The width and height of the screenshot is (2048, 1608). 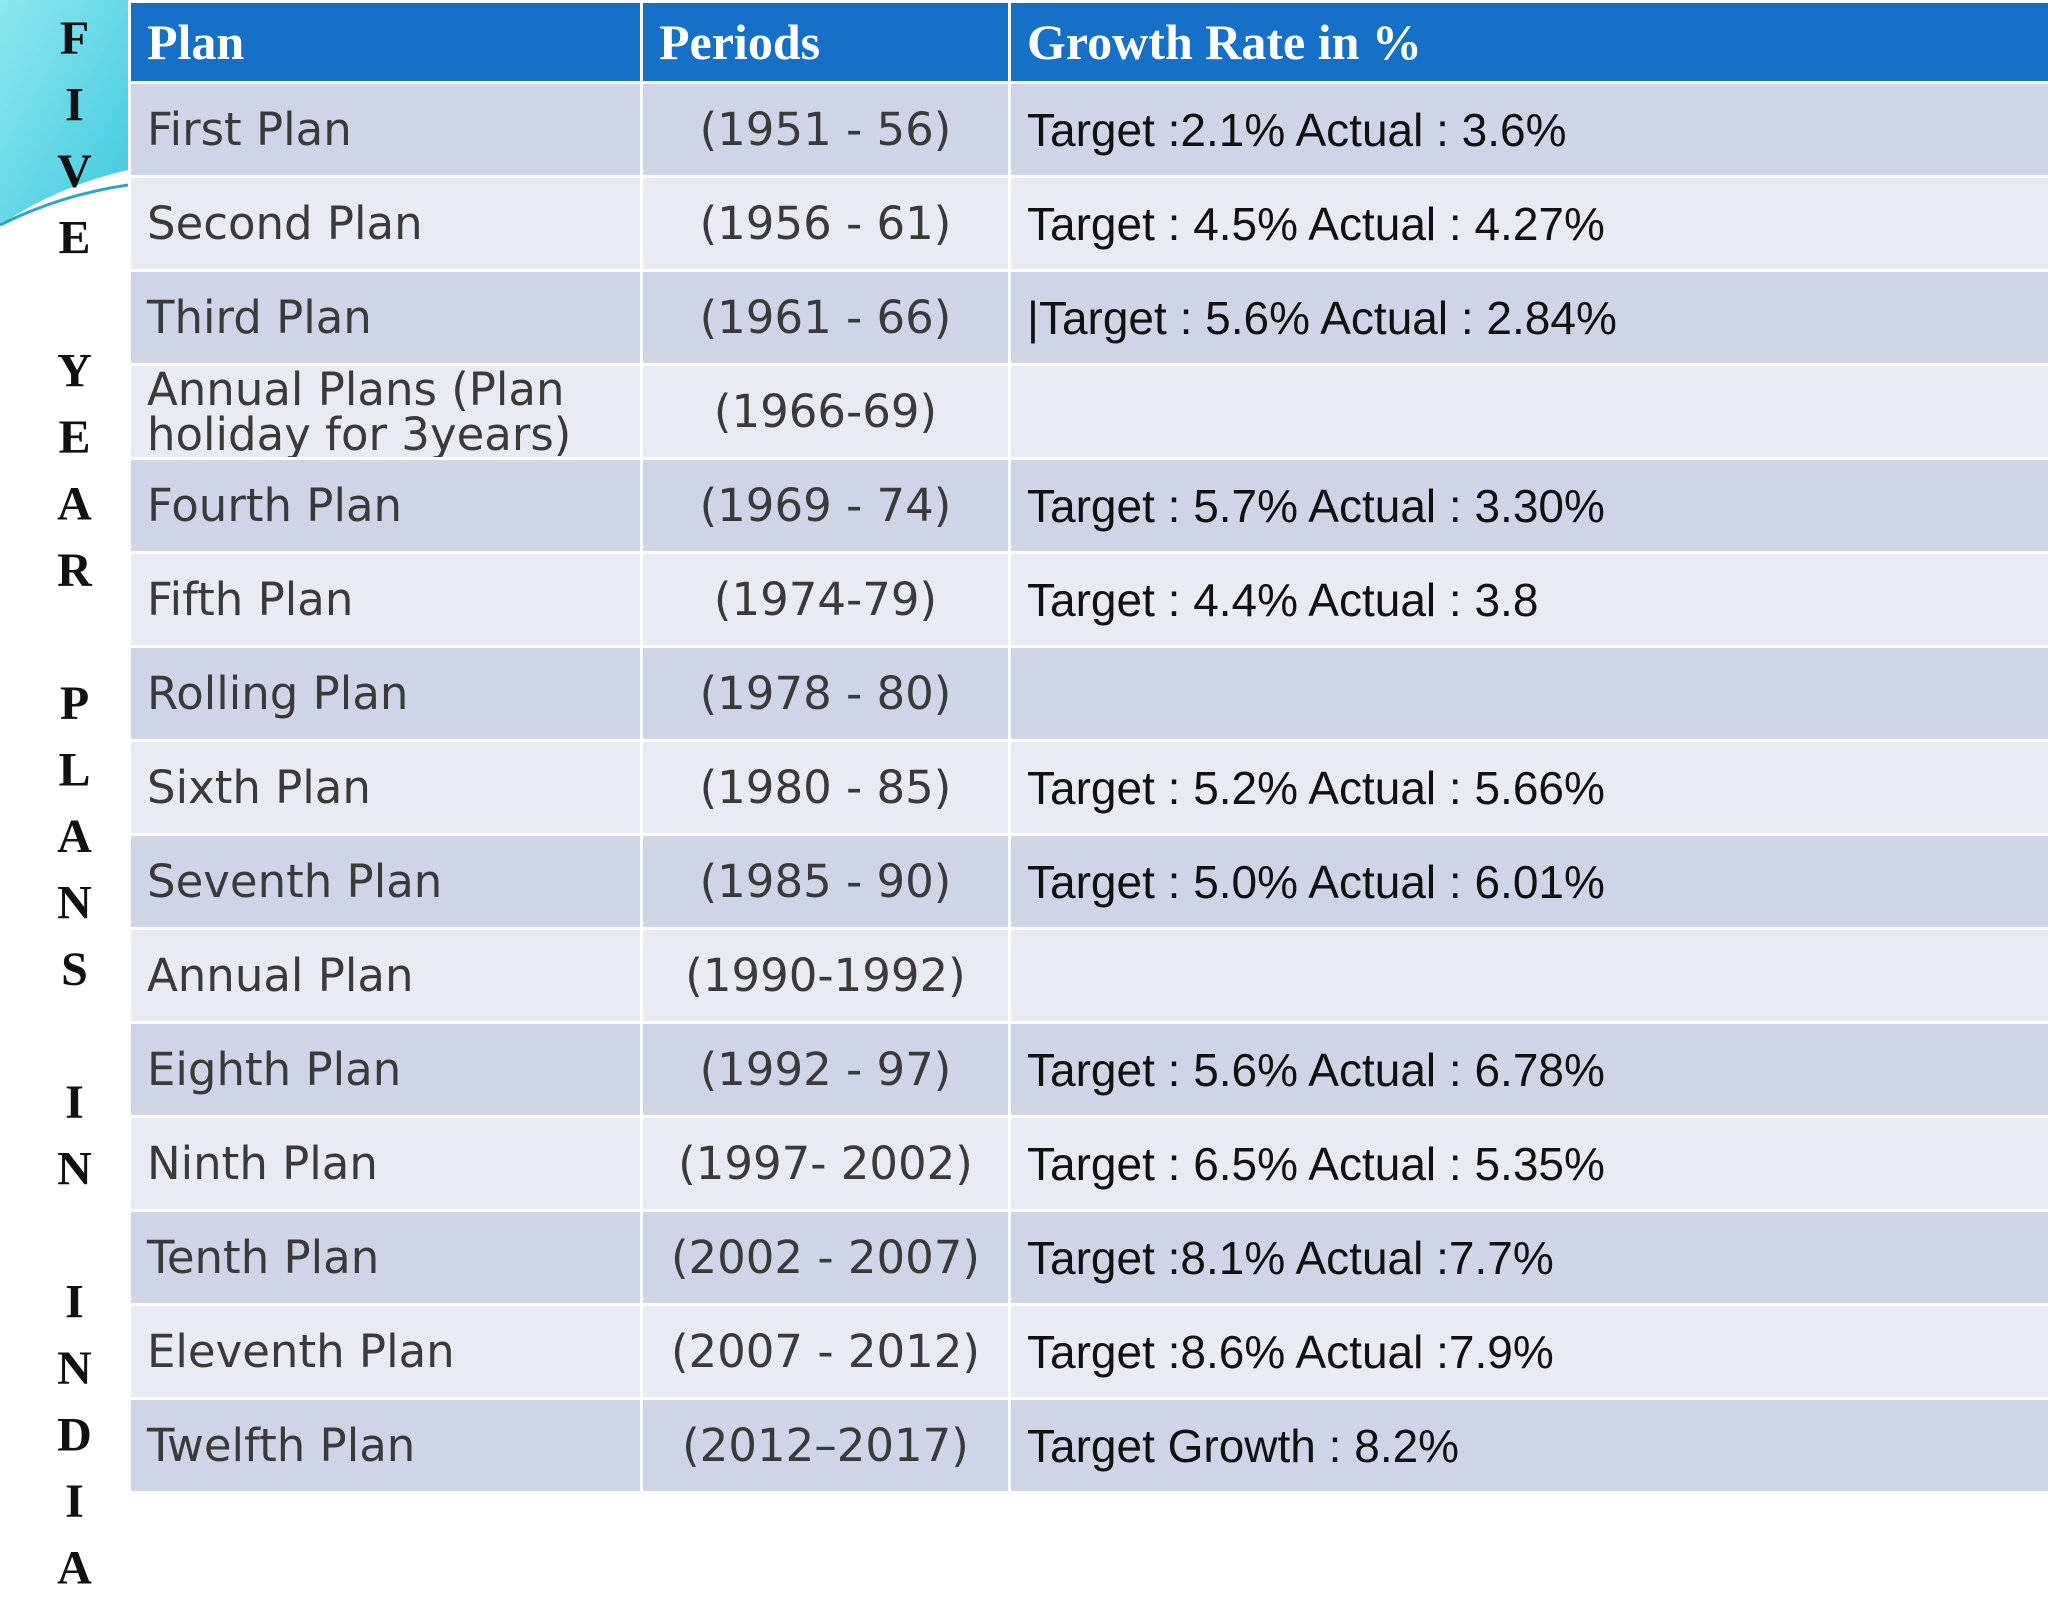 What do you see at coordinates (826, 1446) in the screenshot?
I see `table-cell: (2012–2017)` at bounding box center [826, 1446].